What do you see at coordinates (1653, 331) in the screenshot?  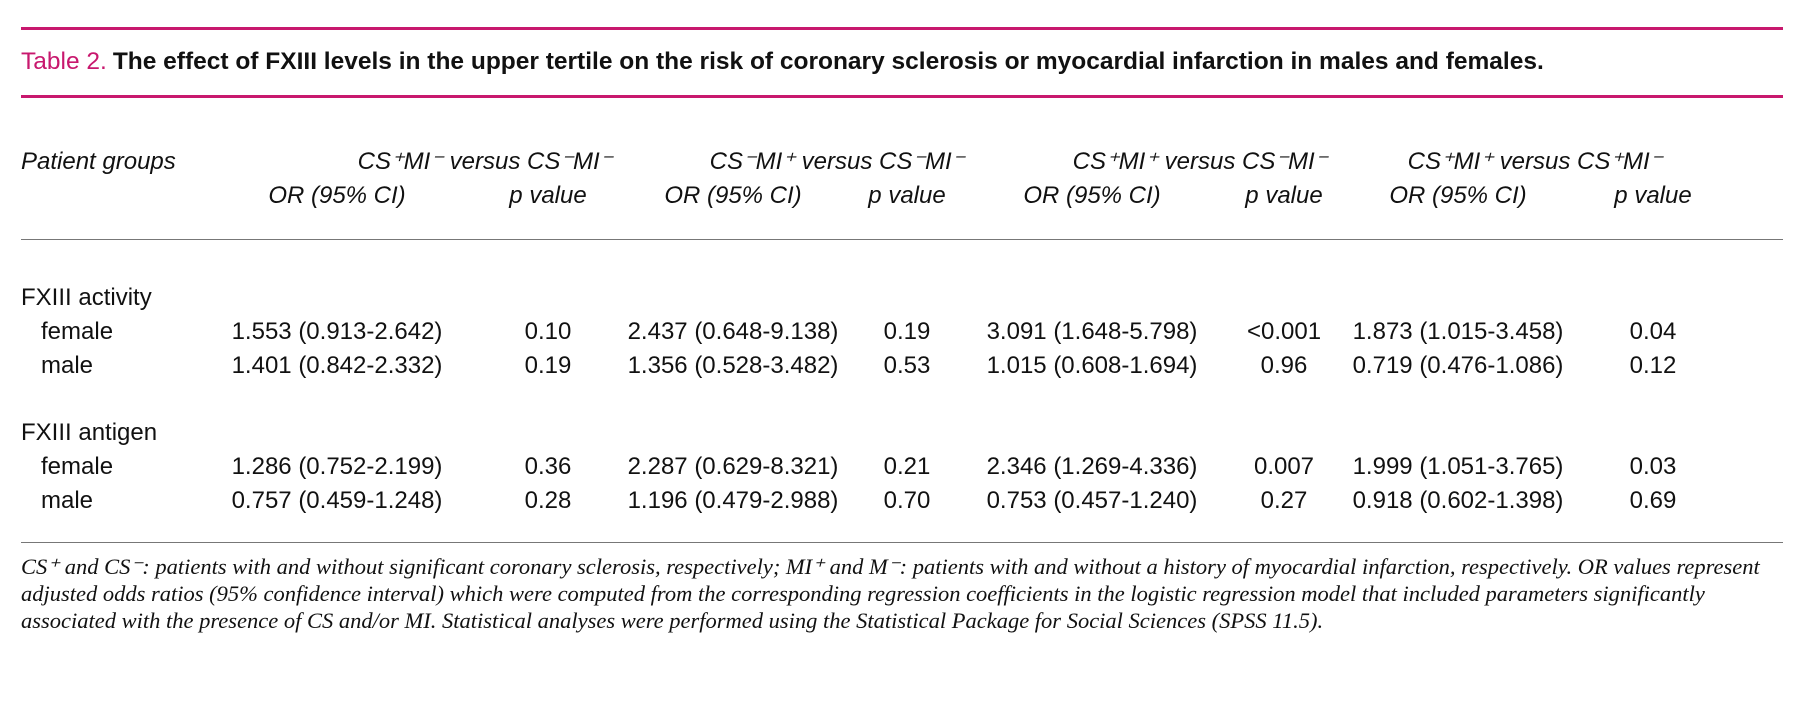 I see `cell: 0.04` at bounding box center [1653, 331].